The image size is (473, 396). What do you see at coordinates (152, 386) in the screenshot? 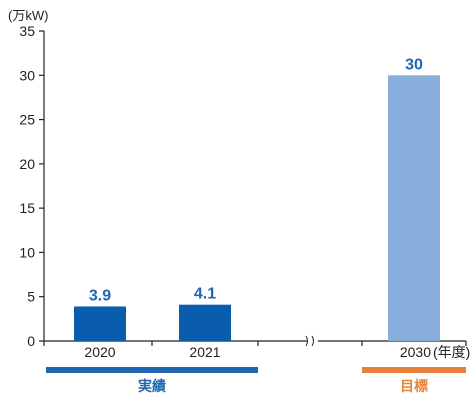
I see `group-label-actual: 実績` at bounding box center [152, 386].